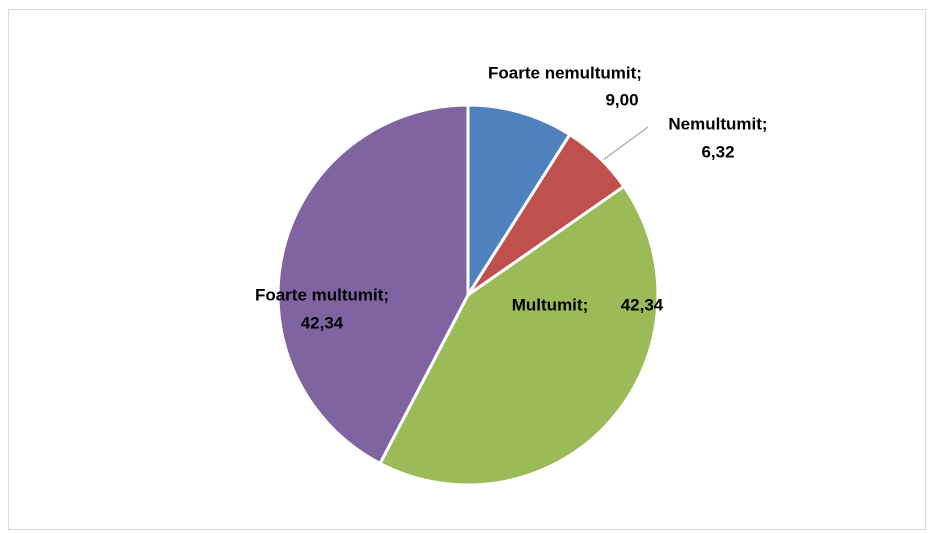 Image resolution: width=934 pixels, height=533 pixels. What do you see at coordinates (322, 294) in the screenshot?
I see `data-label-category: Foarte multumit;` at bounding box center [322, 294].